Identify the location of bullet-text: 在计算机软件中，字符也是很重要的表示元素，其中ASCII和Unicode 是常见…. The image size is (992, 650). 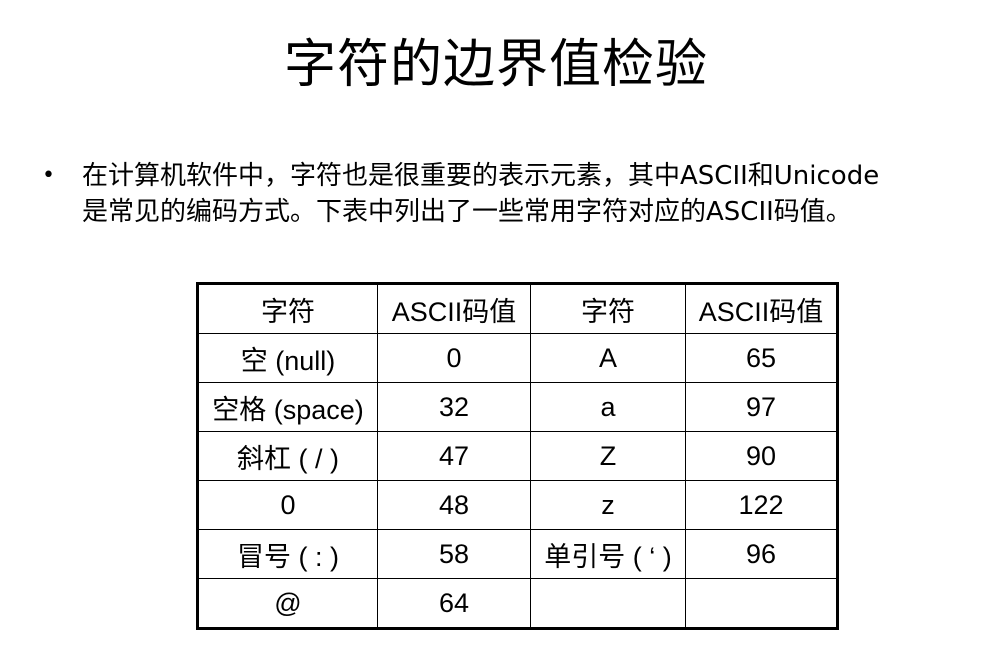
(527, 194).